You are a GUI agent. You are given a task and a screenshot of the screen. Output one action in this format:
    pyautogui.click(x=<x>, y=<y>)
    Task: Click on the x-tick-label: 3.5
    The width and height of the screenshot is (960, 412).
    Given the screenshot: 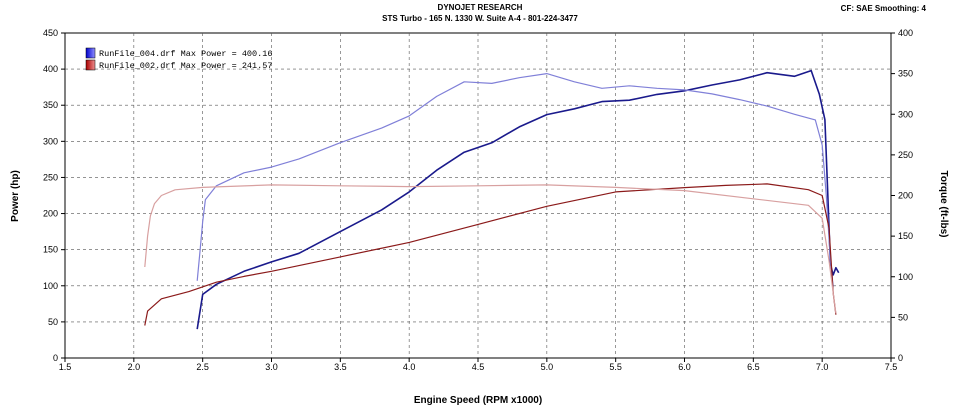 What is the action you would take?
    pyautogui.click(x=340, y=367)
    